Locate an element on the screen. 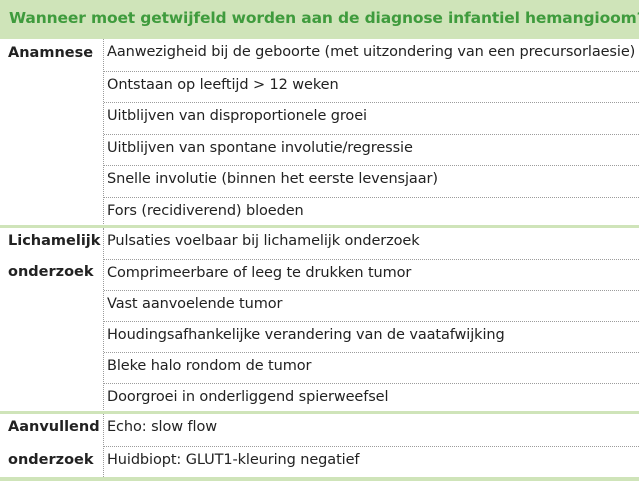 Image resolution: width=639 pixels, height=481 pixels. table-row: Vast aanvoelende tumor is located at coordinates (371, 305).